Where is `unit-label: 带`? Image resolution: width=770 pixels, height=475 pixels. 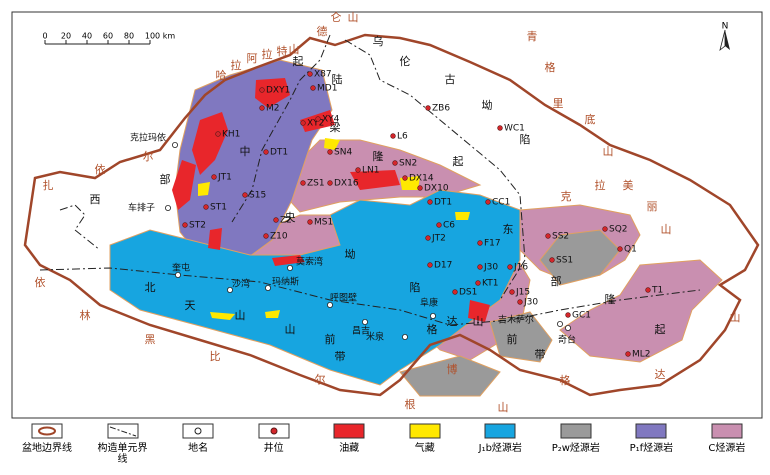 unit-label: 带 is located at coordinates (540, 354).